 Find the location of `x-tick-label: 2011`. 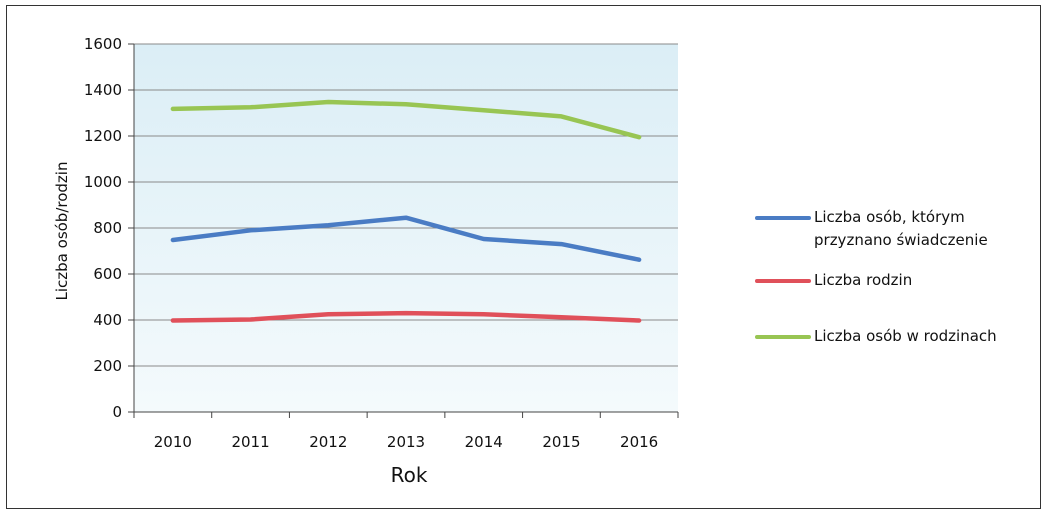

x-tick-label: 2011 is located at coordinates (250, 442).